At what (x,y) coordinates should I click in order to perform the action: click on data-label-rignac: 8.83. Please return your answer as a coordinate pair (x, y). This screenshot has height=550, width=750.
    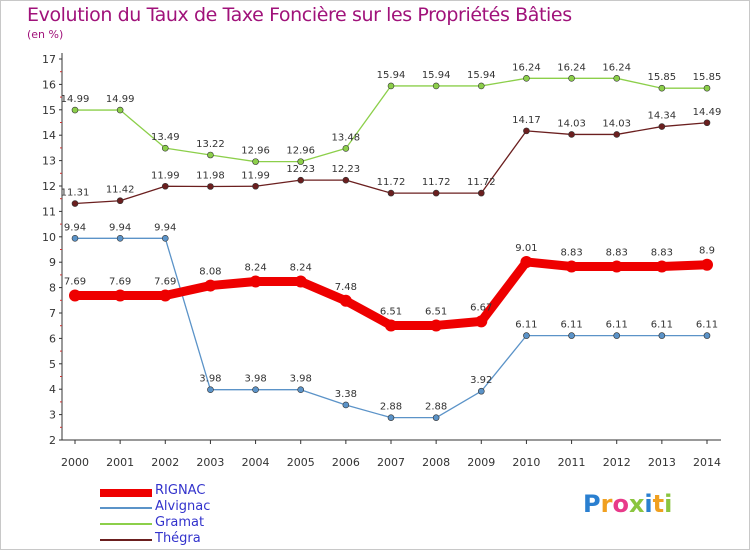
    Looking at the image, I should click on (662, 253).